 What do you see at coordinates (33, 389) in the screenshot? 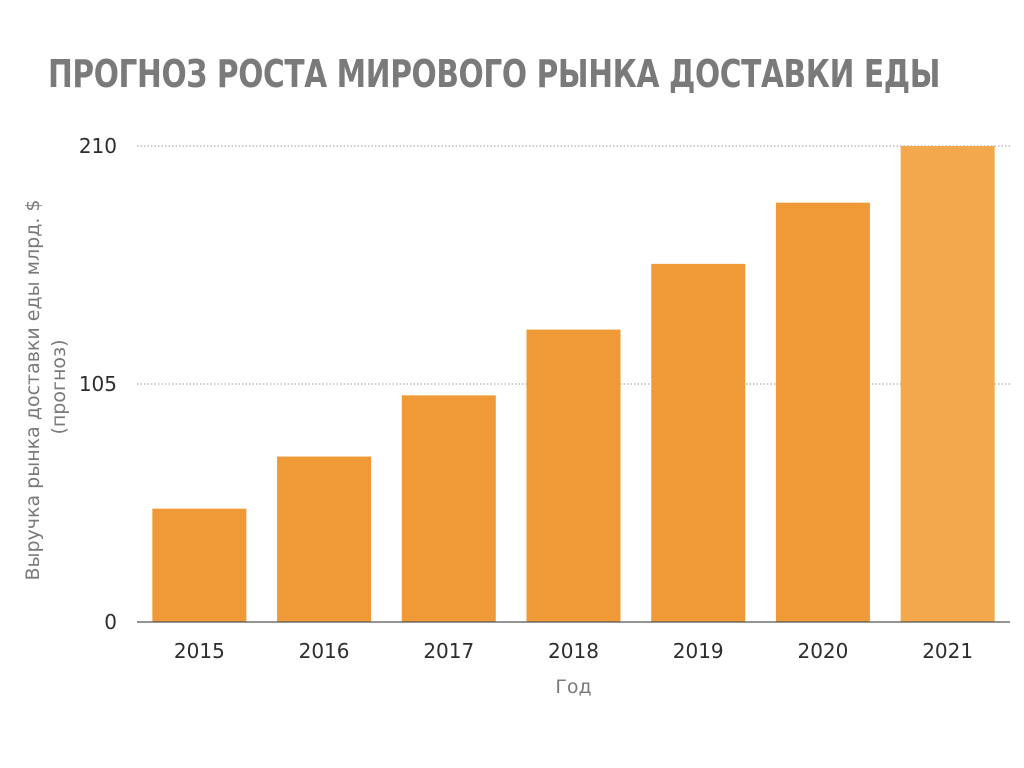
I see `y-axis-title-line-1: Выручка рынка доставки еды млрд. $` at bounding box center [33, 389].